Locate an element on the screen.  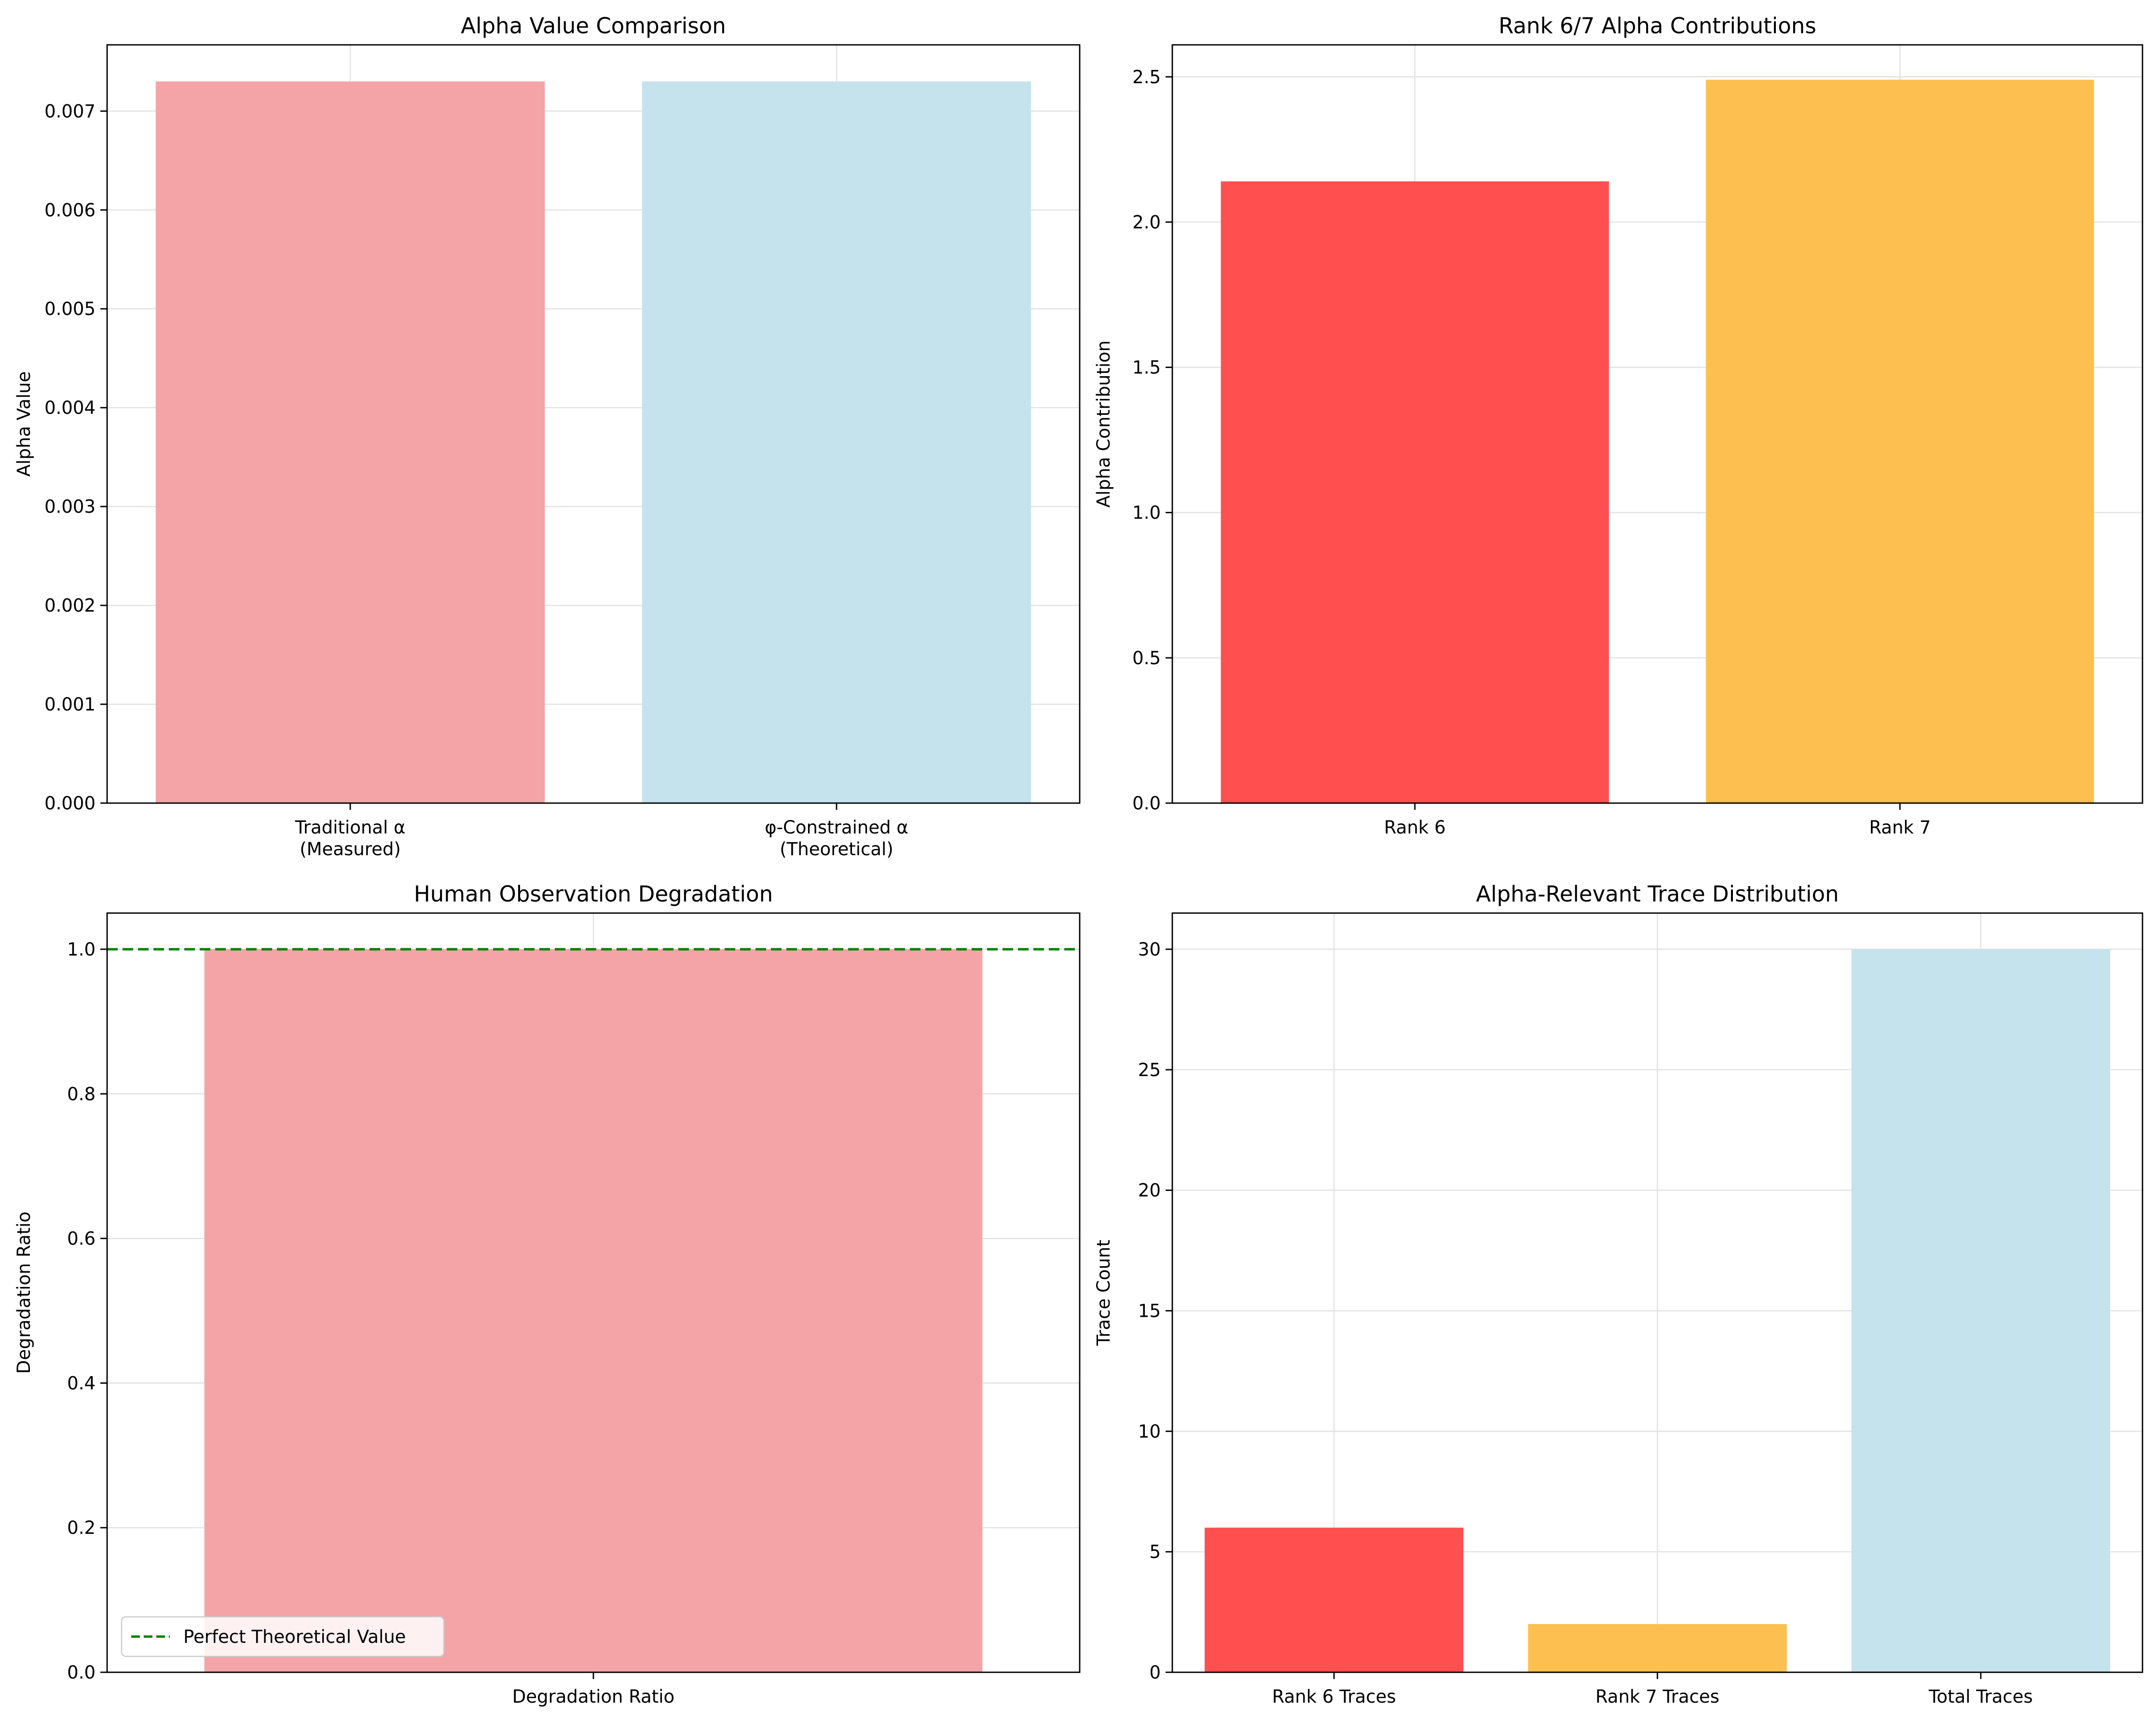
x-tick-label: Rank 7 Traces is located at coordinates (1657, 1696).